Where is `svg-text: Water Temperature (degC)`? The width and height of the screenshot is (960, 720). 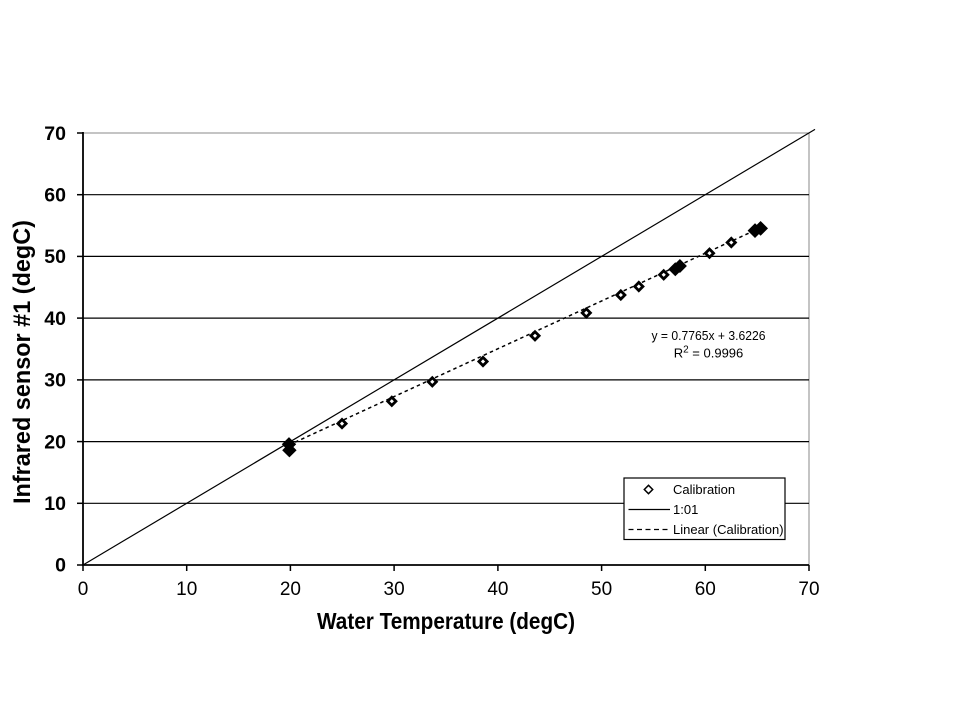 svg-text: Water Temperature (degC) is located at coordinates (446, 621).